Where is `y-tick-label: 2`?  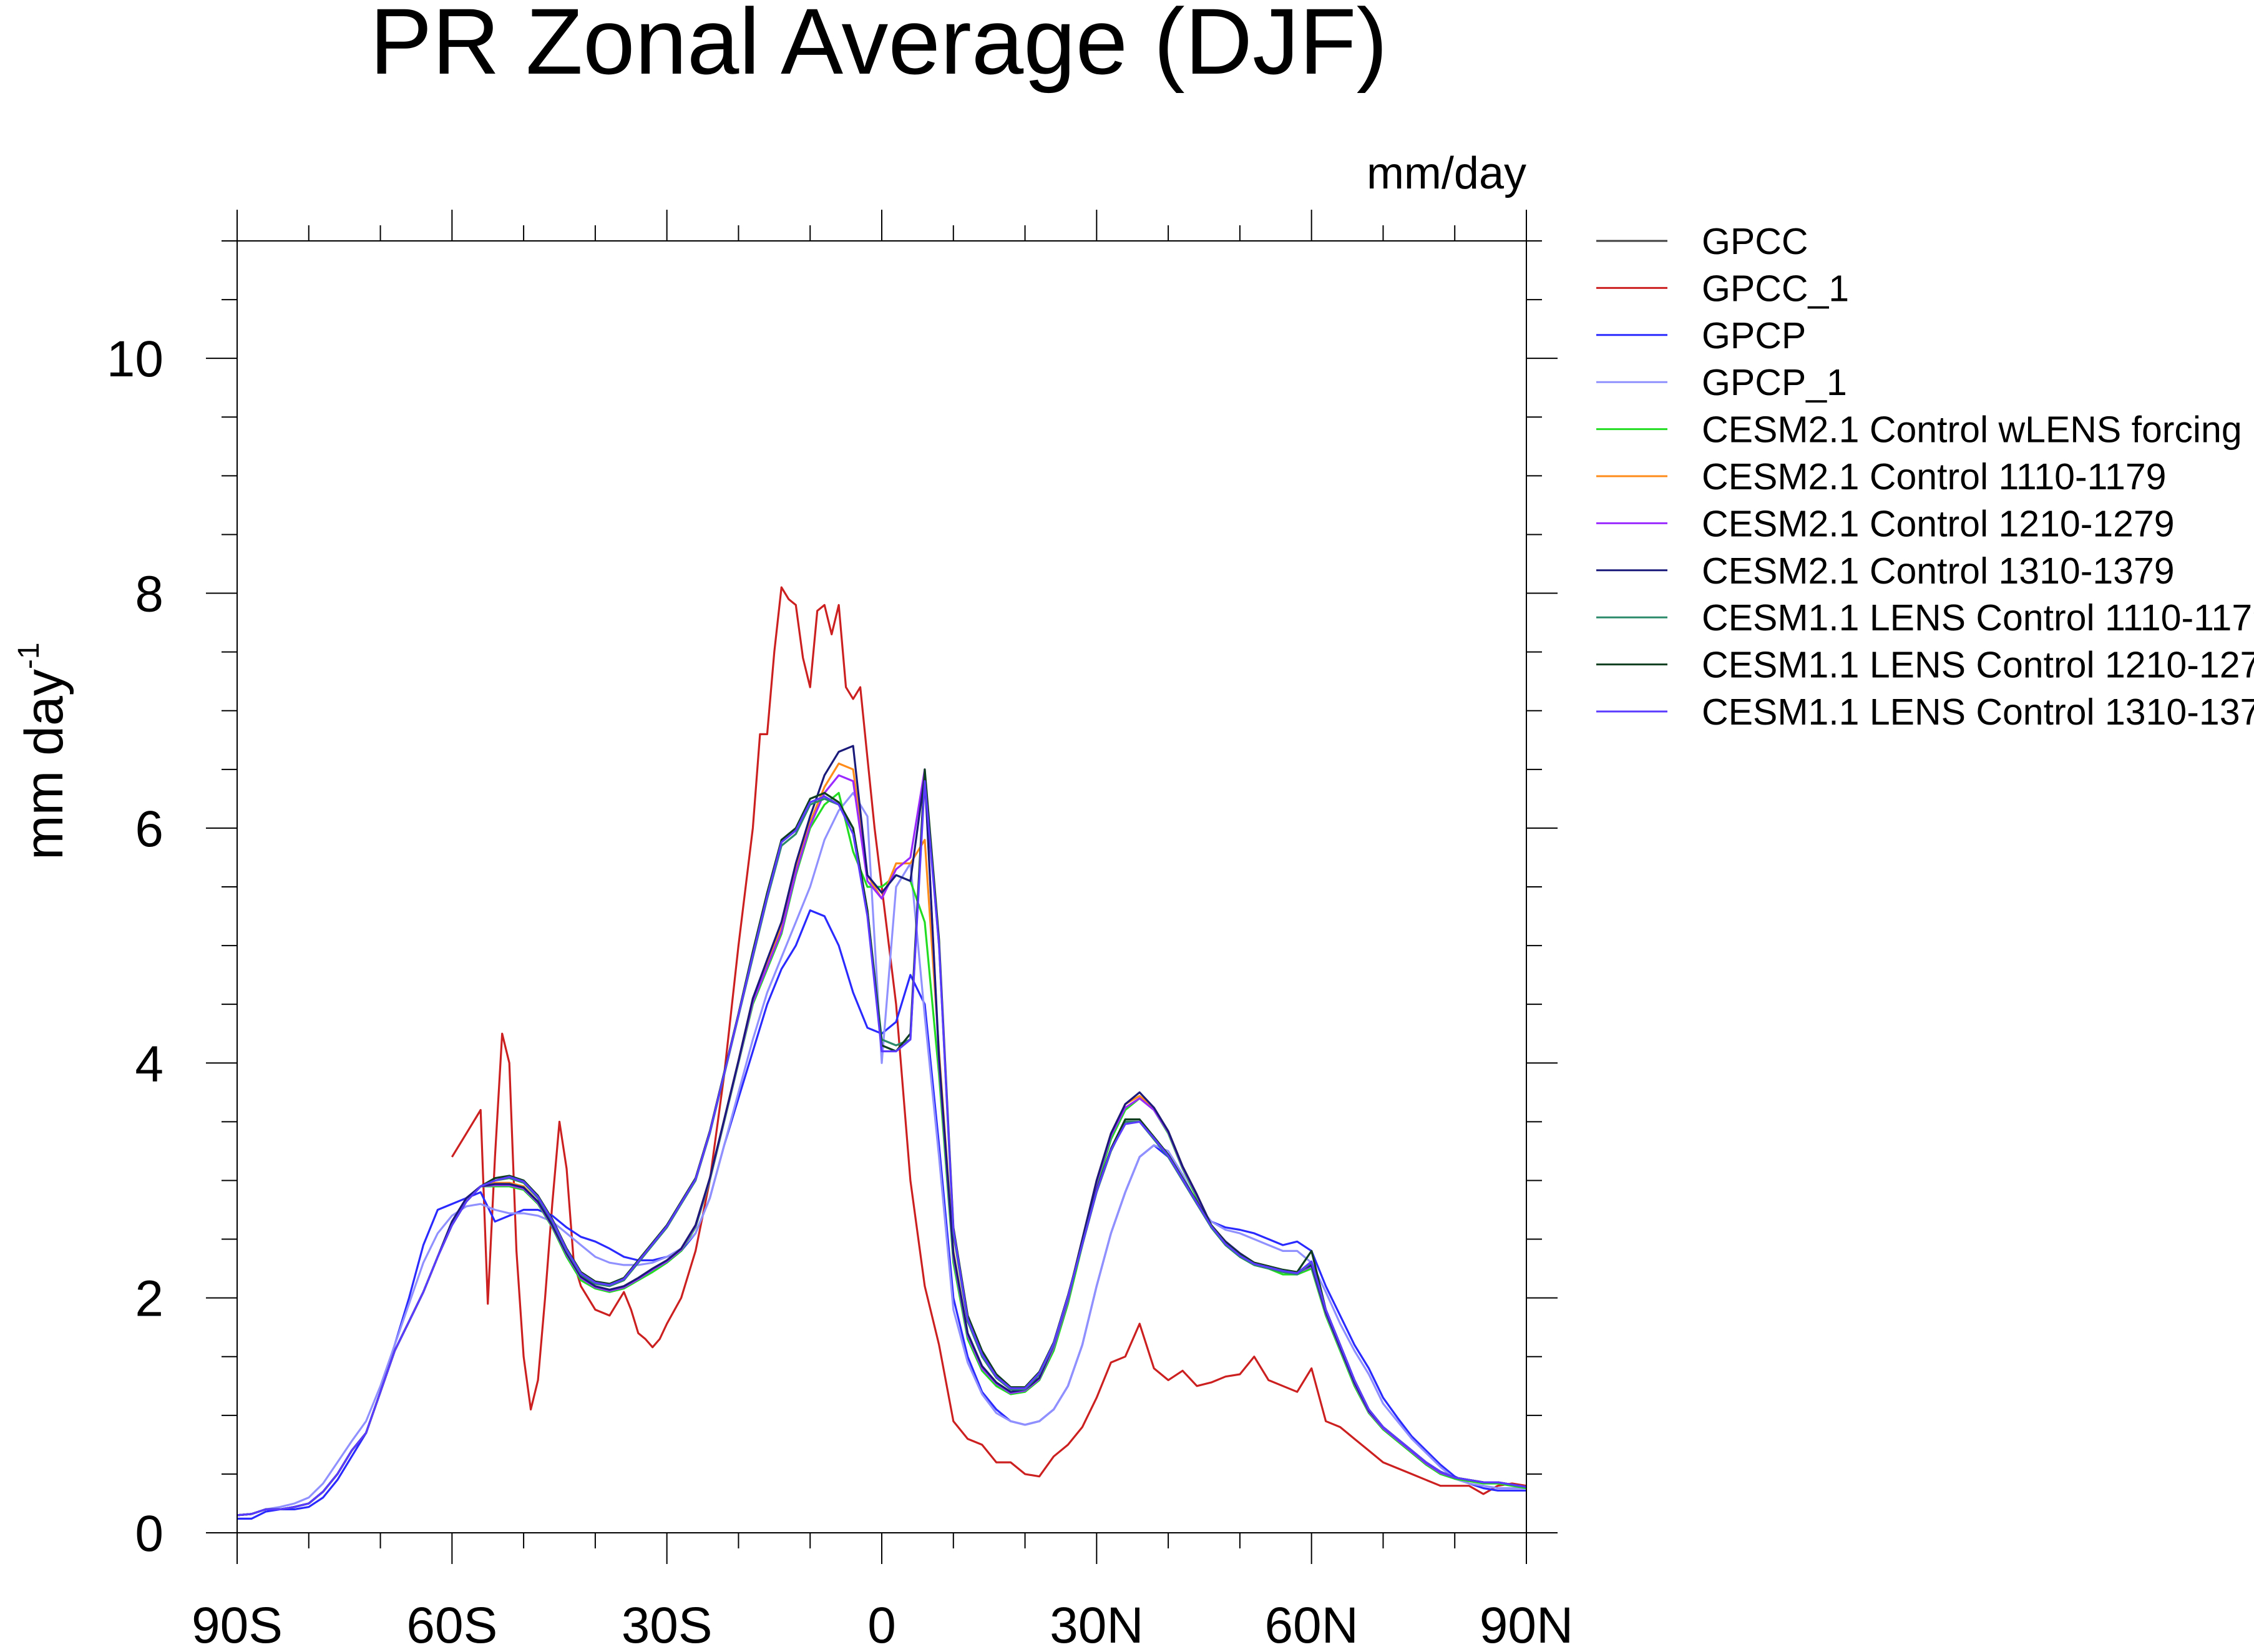 y-tick-label: 2 is located at coordinates (149, 1299).